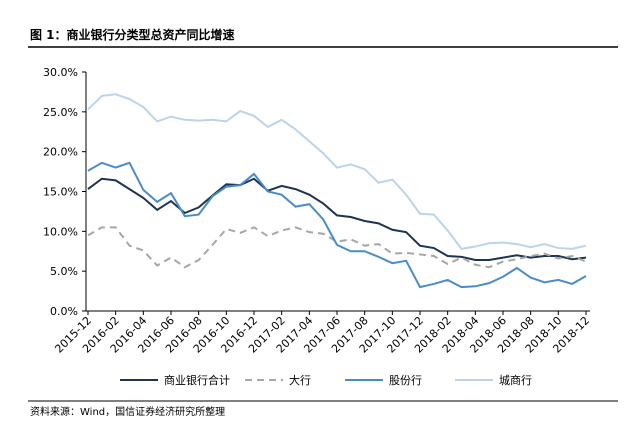 The height and width of the screenshot is (442, 644). What do you see at coordinates (64, 311) in the screenshot?
I see `y-tick-label: 0.0%` at bounding box center [64, 311].